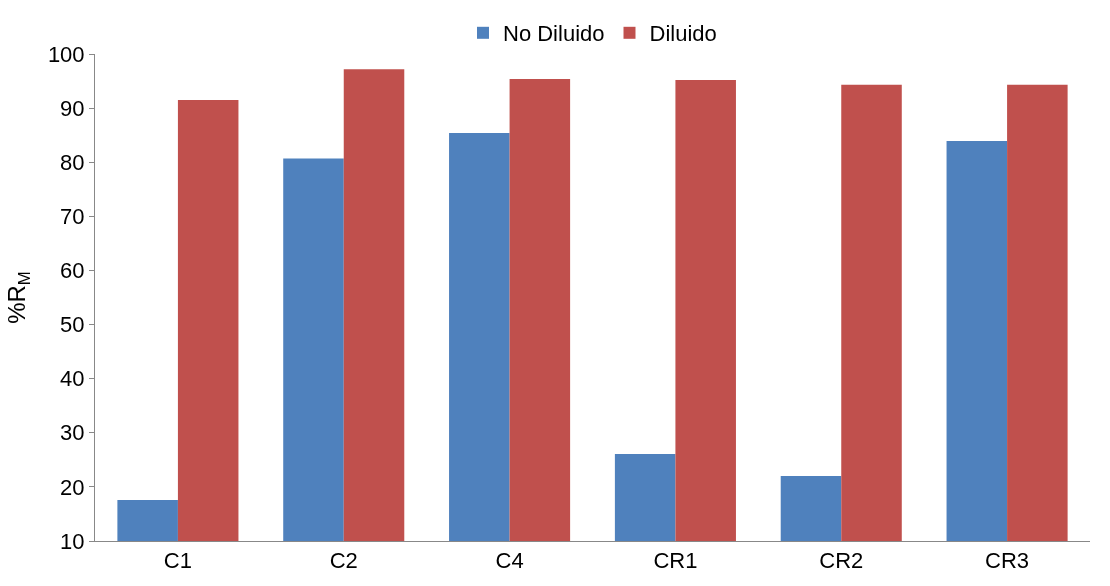  I want to click on y-tick-label: 60, so click(72, 271).